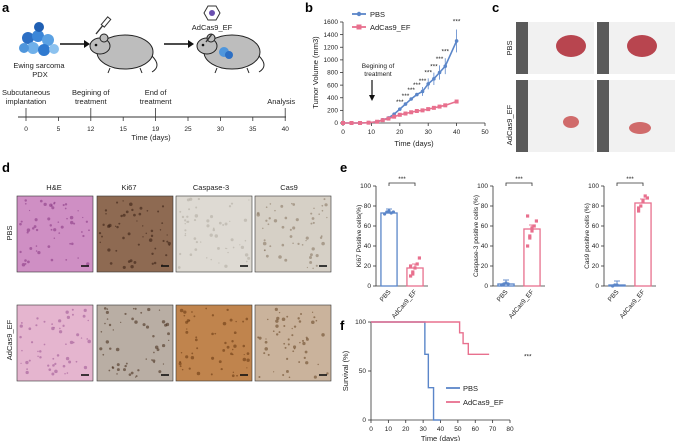  What do you see at coordinates (389, 249) in the screenshot?
I see `bar` at bounding box center [389, 249].